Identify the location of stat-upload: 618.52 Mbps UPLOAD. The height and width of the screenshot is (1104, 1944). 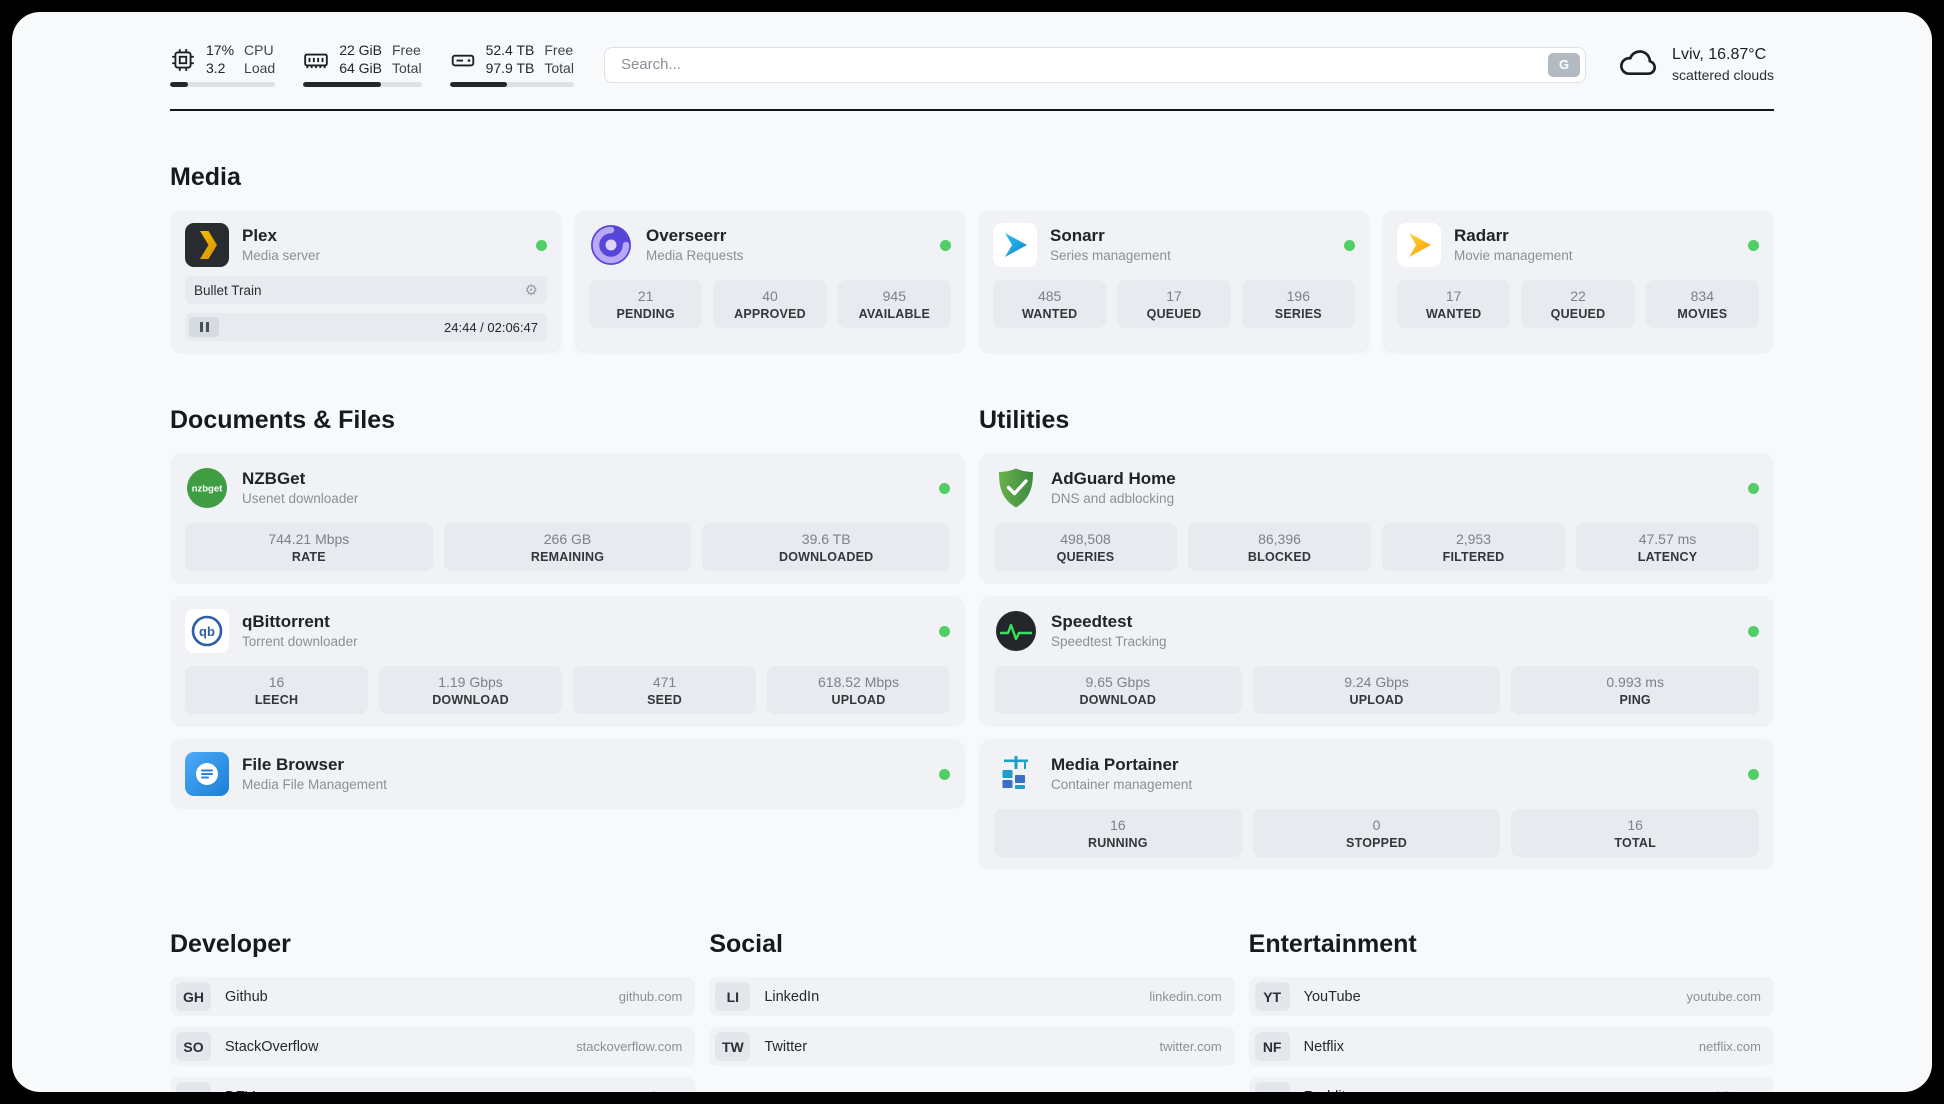
(858, 690).